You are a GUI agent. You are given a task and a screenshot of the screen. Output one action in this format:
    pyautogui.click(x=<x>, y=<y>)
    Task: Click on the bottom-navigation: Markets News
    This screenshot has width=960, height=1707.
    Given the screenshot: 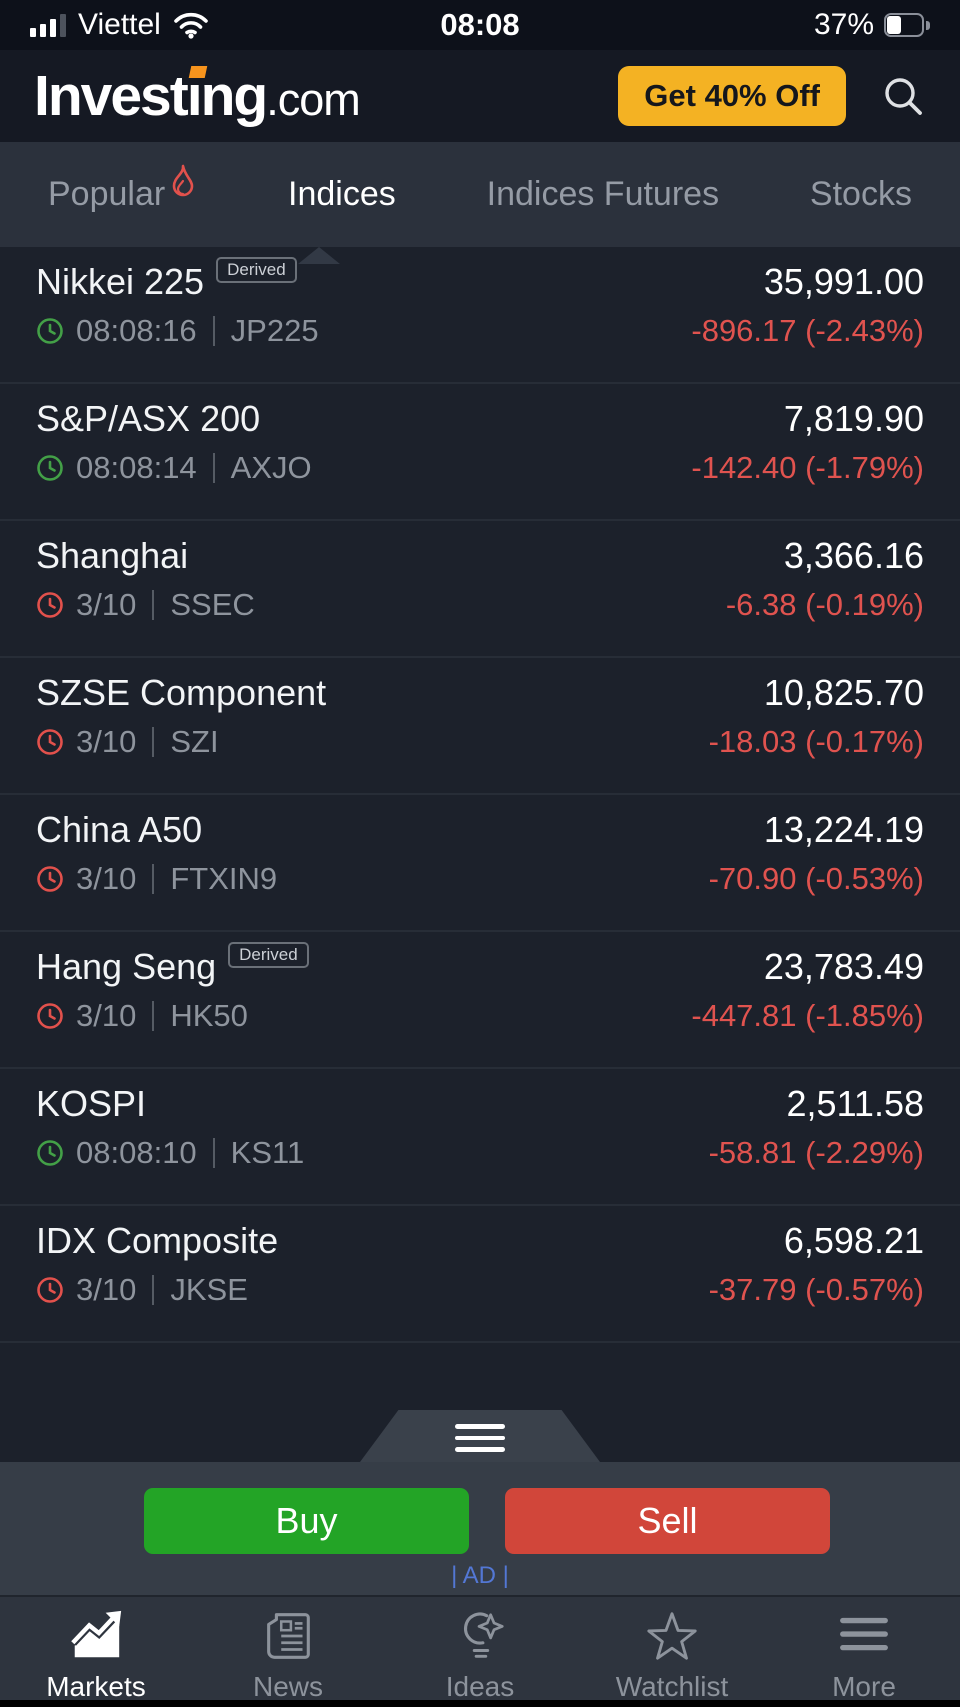 What is the action you would take?
    pyautogui.click(x=480, y=1648)
    